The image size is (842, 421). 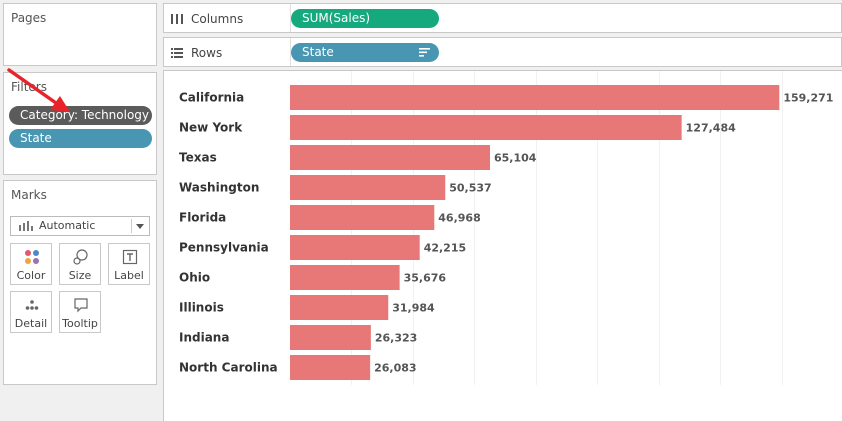 What do you see at coordinates (219, 188) in the screenshot?
I see `category-label: Washington` at bounding box center [219, 188].